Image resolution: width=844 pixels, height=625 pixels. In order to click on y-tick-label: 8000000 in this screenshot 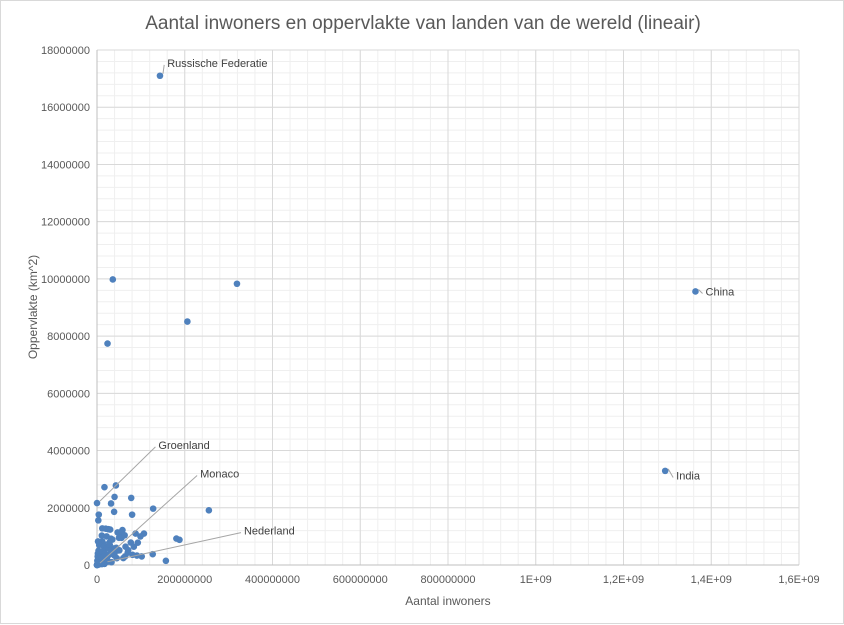, I will do `click(68, 337)`.